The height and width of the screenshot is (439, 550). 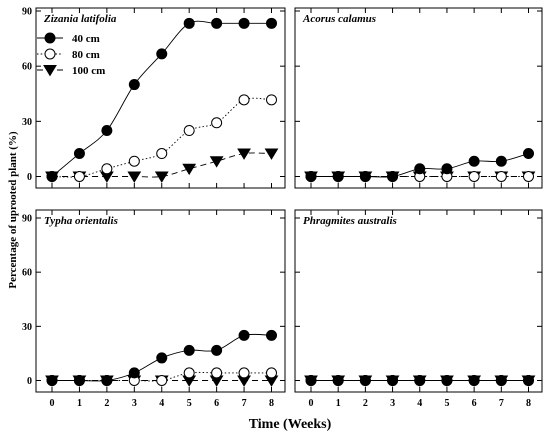 I want to click on legend-label: 100 cm, so click(x=88, y=71).